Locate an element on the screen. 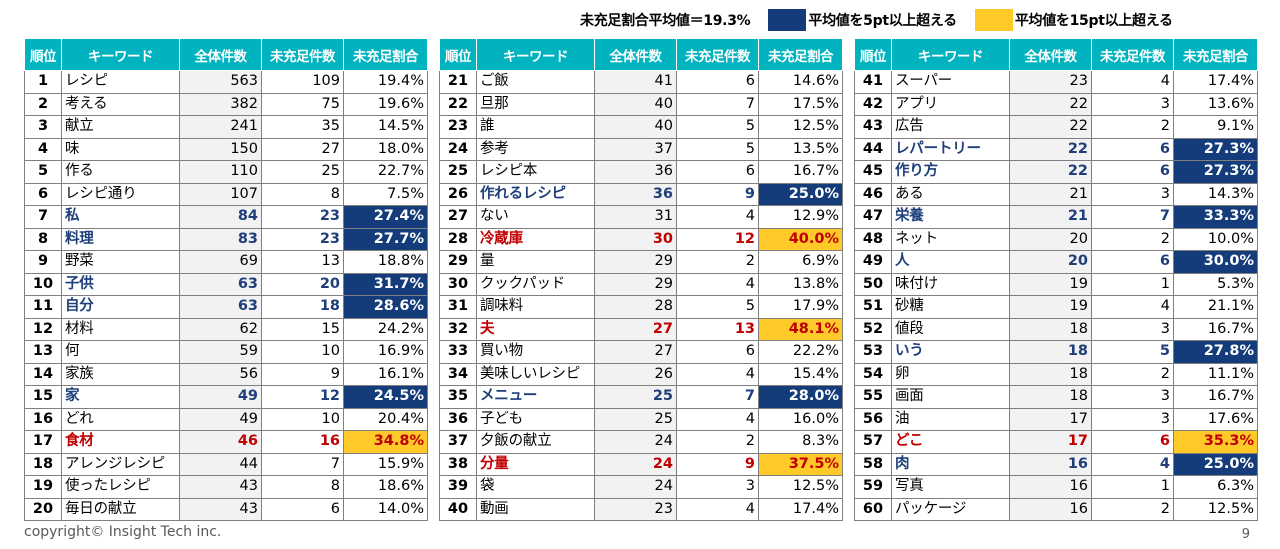  unmet-ratio-cell: 13.8% is located at coordinates (800, 284).